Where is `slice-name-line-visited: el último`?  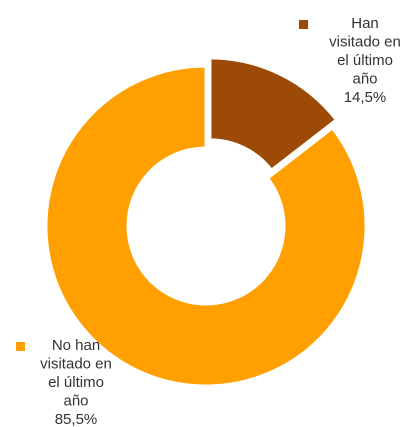 slice-name-line-visited: el último is located at coordinates (365, 60).